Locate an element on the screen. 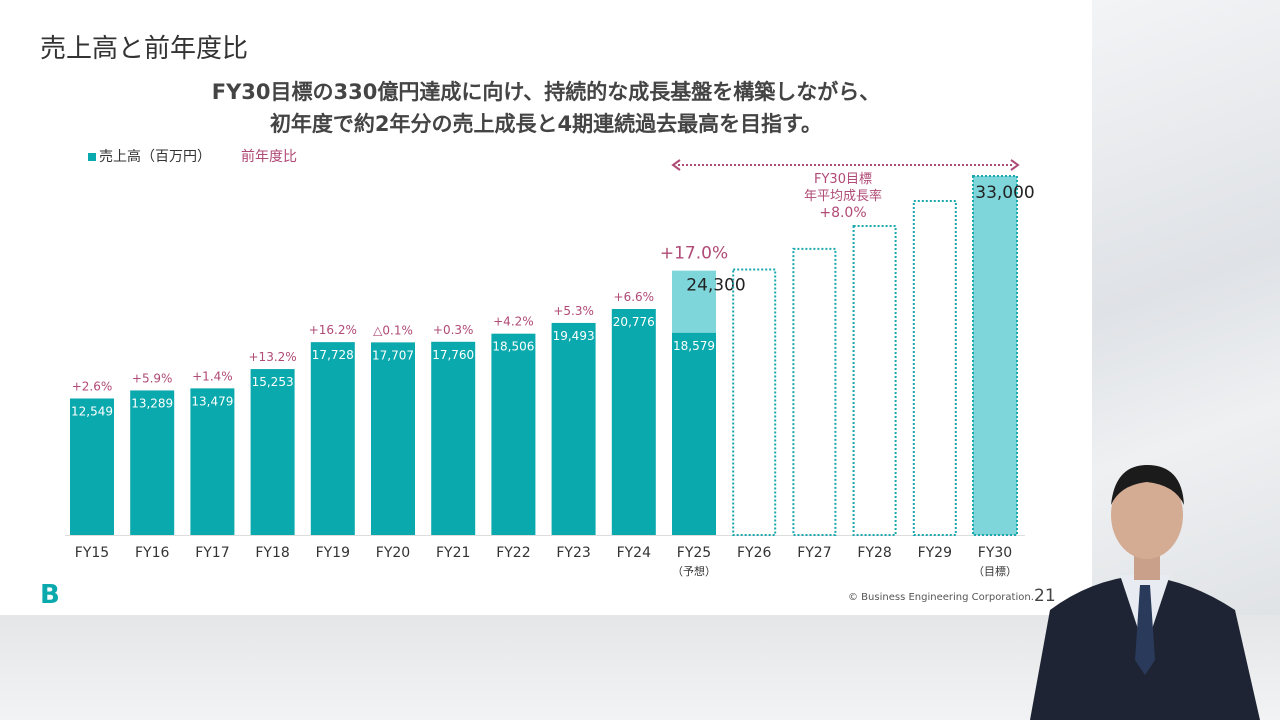 The image size is (1280, 720). x-tick-label: FY25 is located at coordinates (694, 553).